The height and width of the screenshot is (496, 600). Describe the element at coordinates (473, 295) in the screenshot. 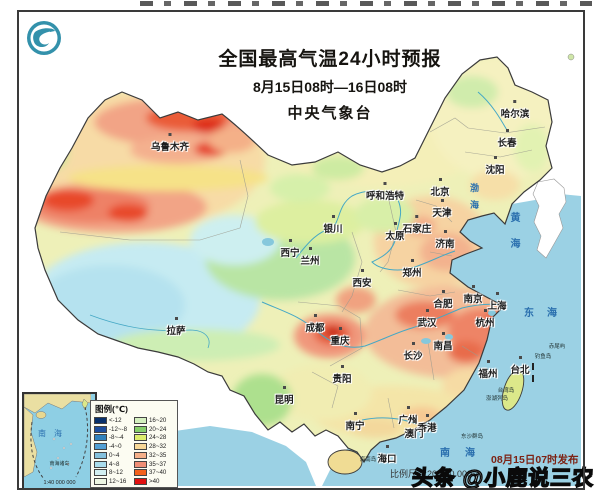

I see `city-label: 南京` at that location.